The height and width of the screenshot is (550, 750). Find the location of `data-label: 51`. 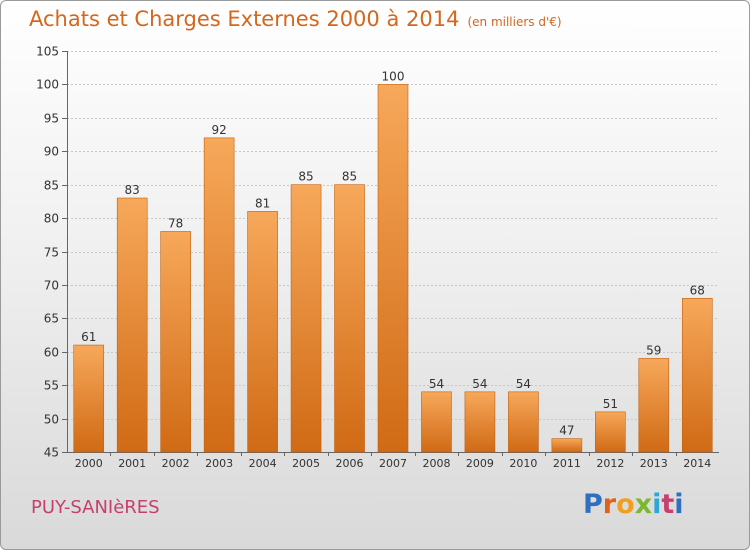

data-label: 51 is located at coordinates (610, 404).